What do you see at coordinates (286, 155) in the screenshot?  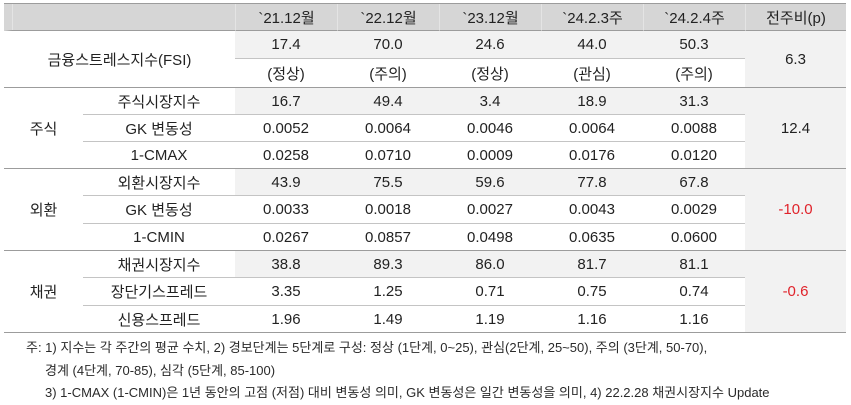 I see `cell-value: 0.0258` at bounding box center [286, 155].